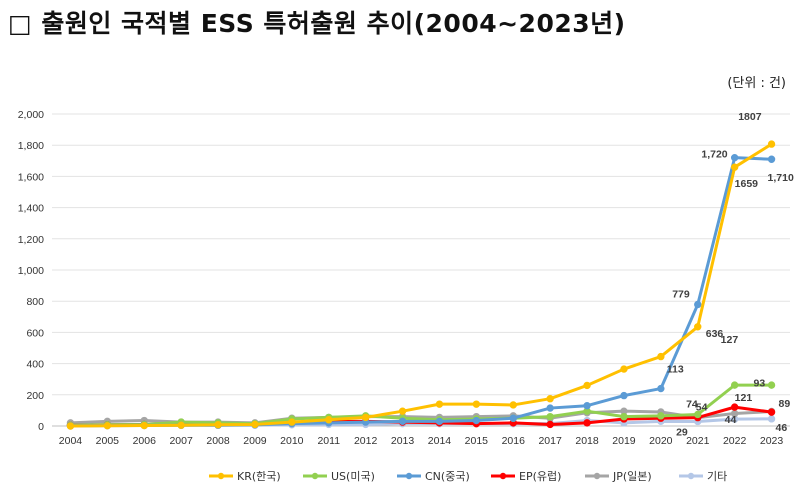 The width and height of the screenshot is (800, 497). What do you see at coordinates (514, 441) in the screenshot?
I see `x-tick-label: 2016` at bounding box center [514, 441].